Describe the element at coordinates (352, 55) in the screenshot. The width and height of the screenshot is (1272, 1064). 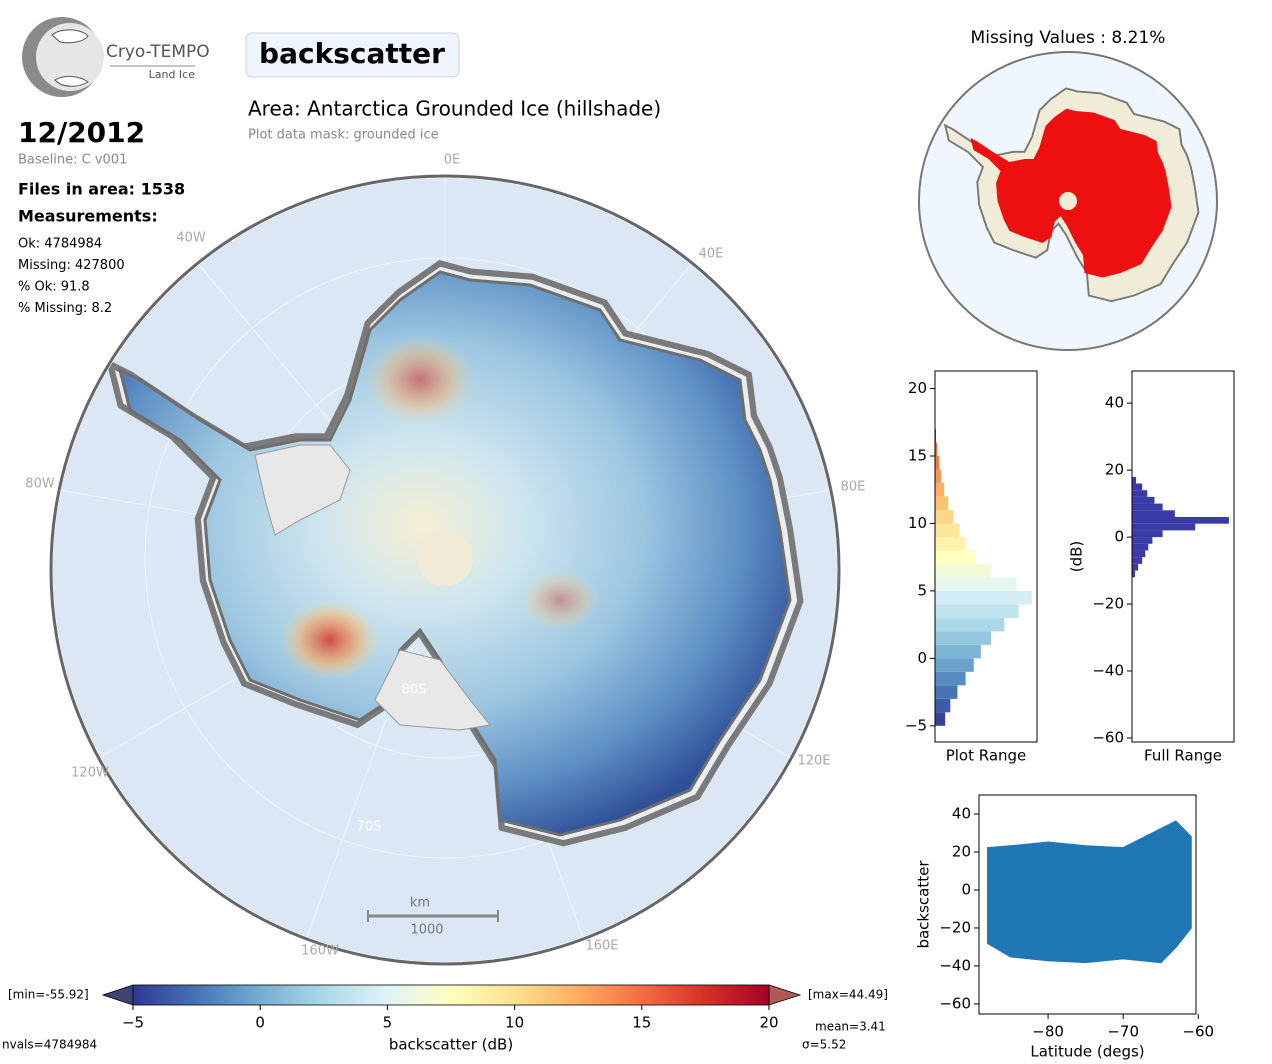
I see `parameter-box` at that location.